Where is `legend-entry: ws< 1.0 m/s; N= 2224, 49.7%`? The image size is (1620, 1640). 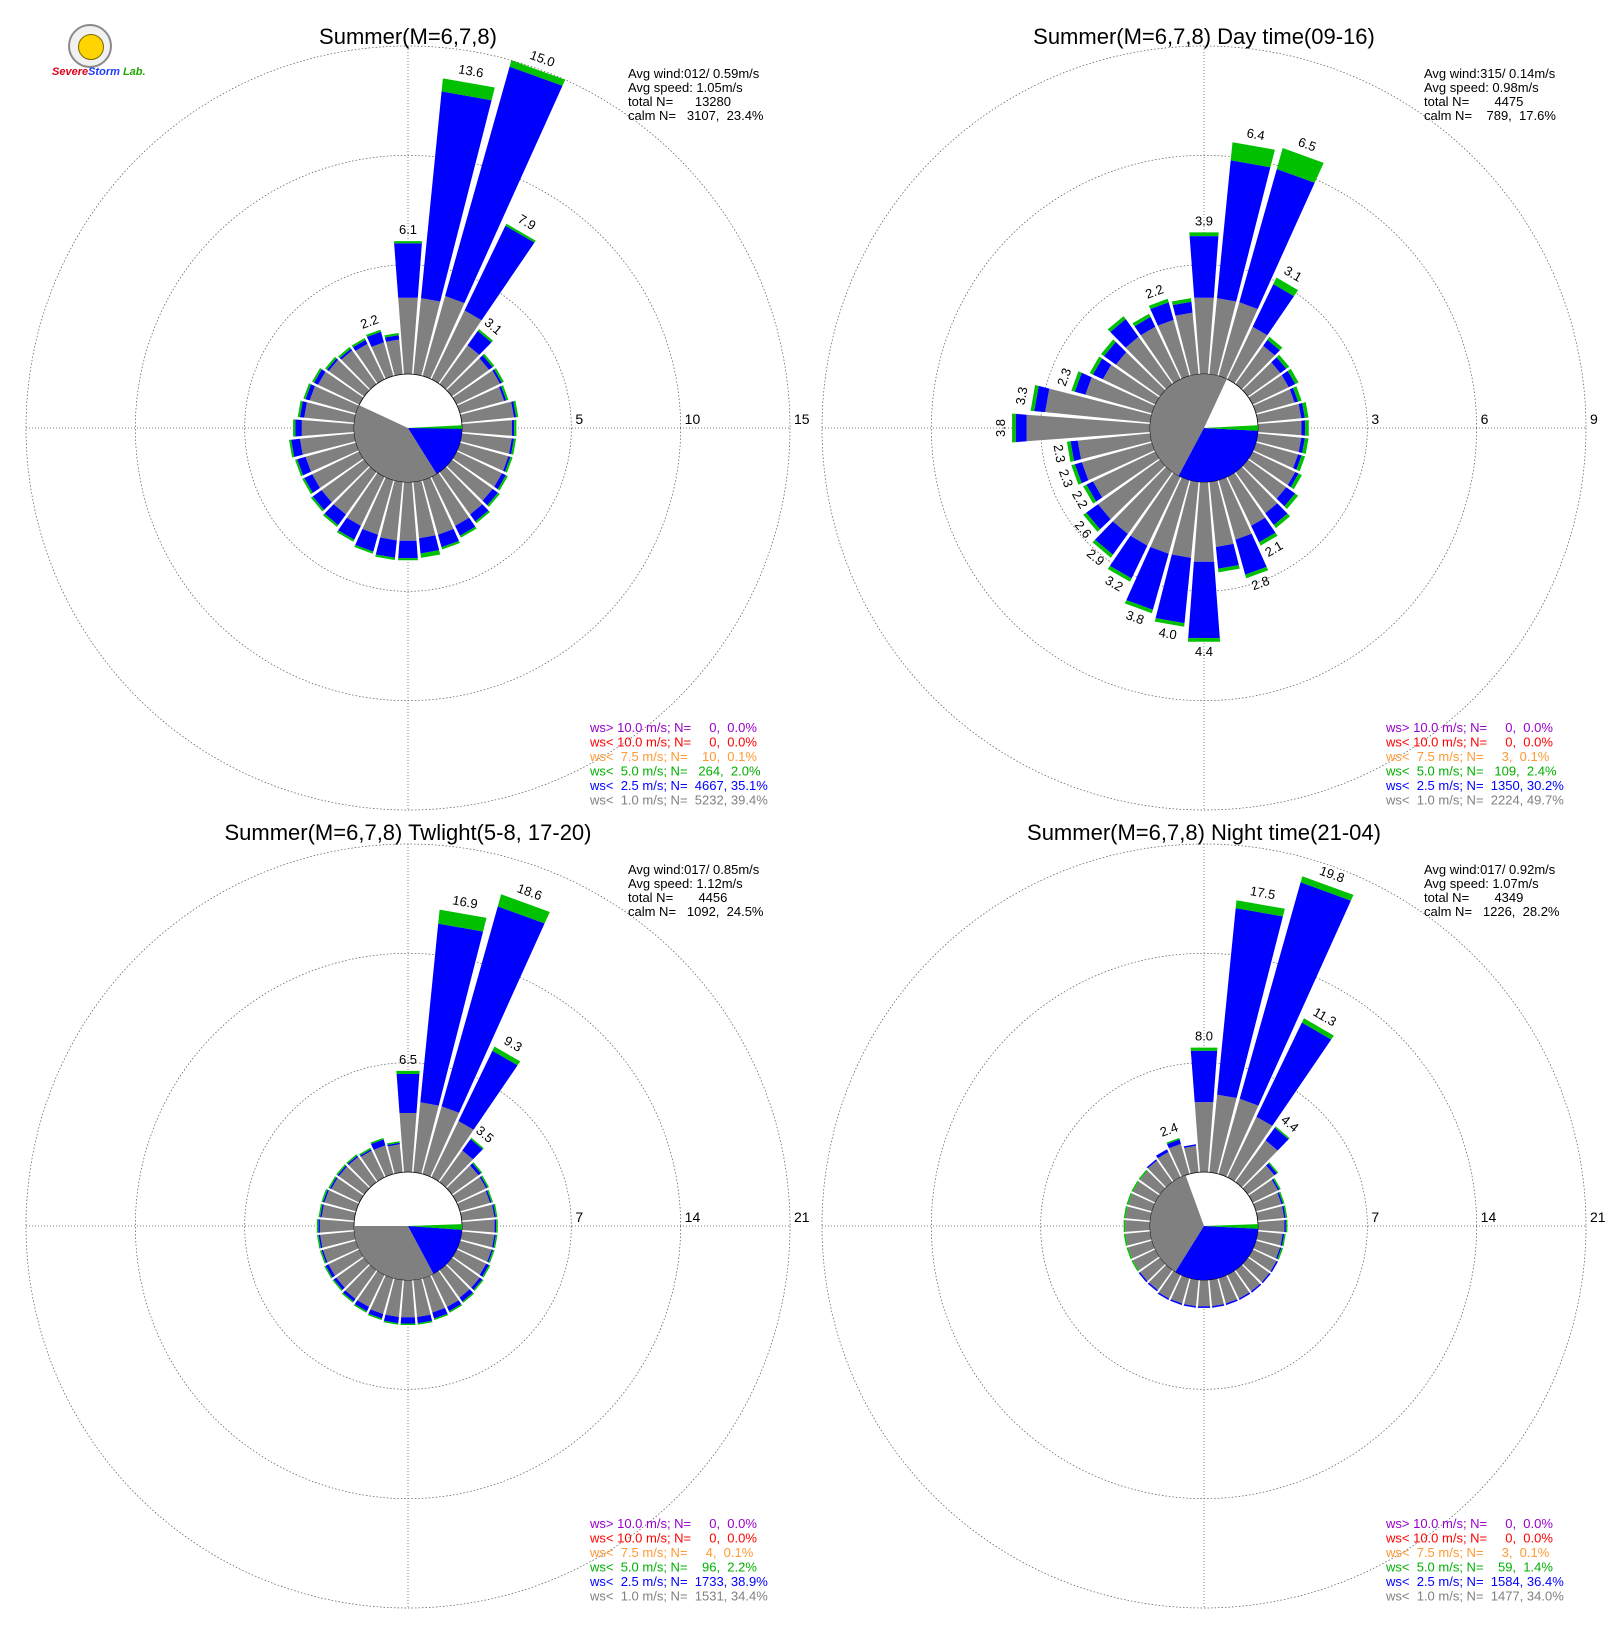
legend-entry: ws< 1.0 m/s; N= 2224, 49.7% is located at coordinates (1474, 800).